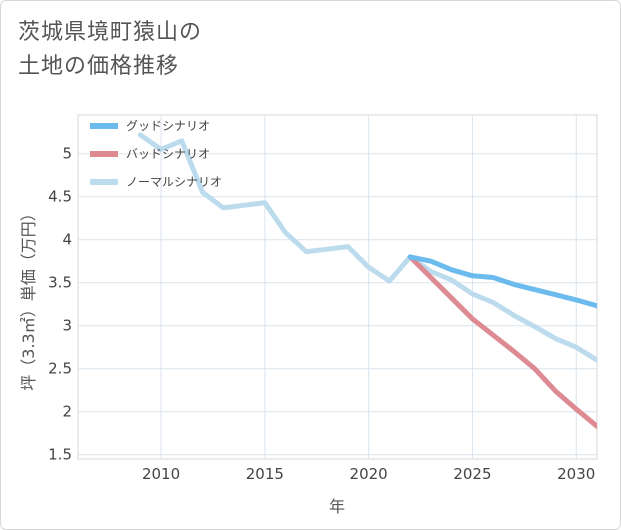 The width and height of the screenshot is (621, 530). I want to click on x-tick-label: 2015, so click(265, 474).